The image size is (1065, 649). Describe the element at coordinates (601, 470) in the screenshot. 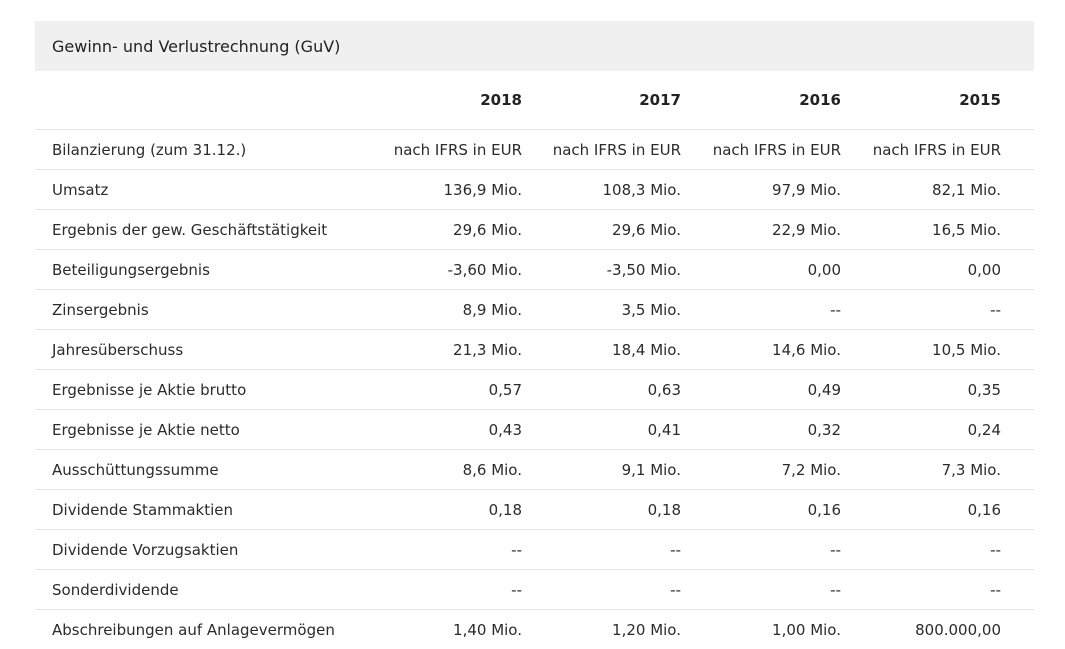

I see `value-cell-2017: 9,1 Mio.` at that location.